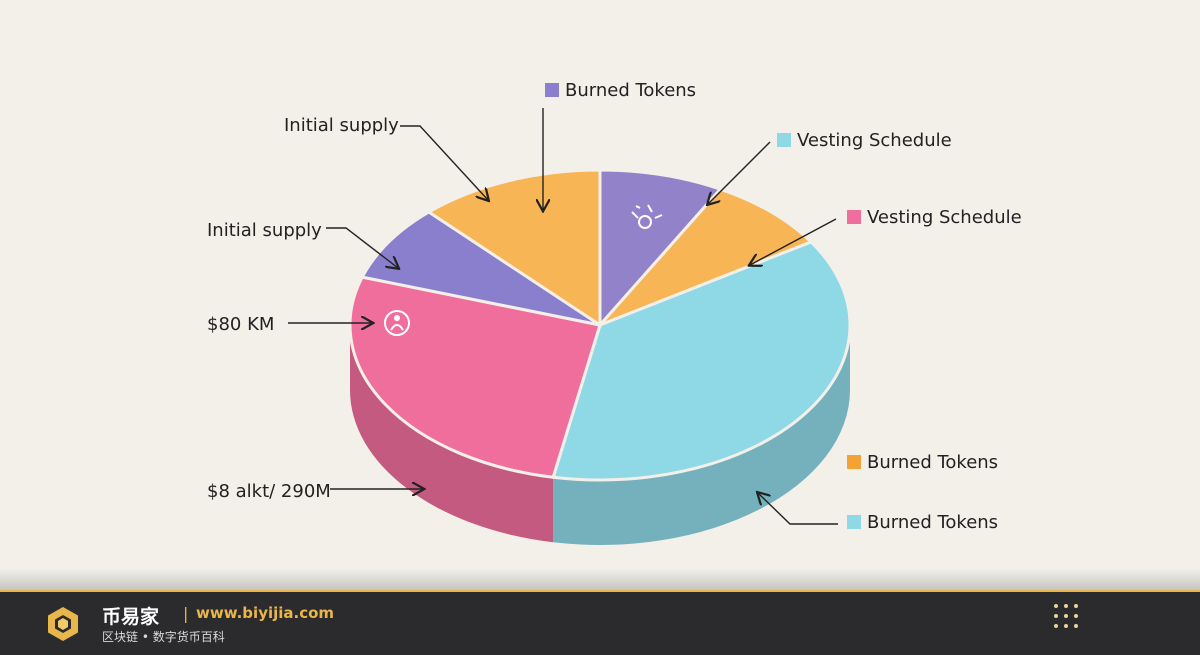  I want to click on grid-menu-icon, so click(1066, 616).